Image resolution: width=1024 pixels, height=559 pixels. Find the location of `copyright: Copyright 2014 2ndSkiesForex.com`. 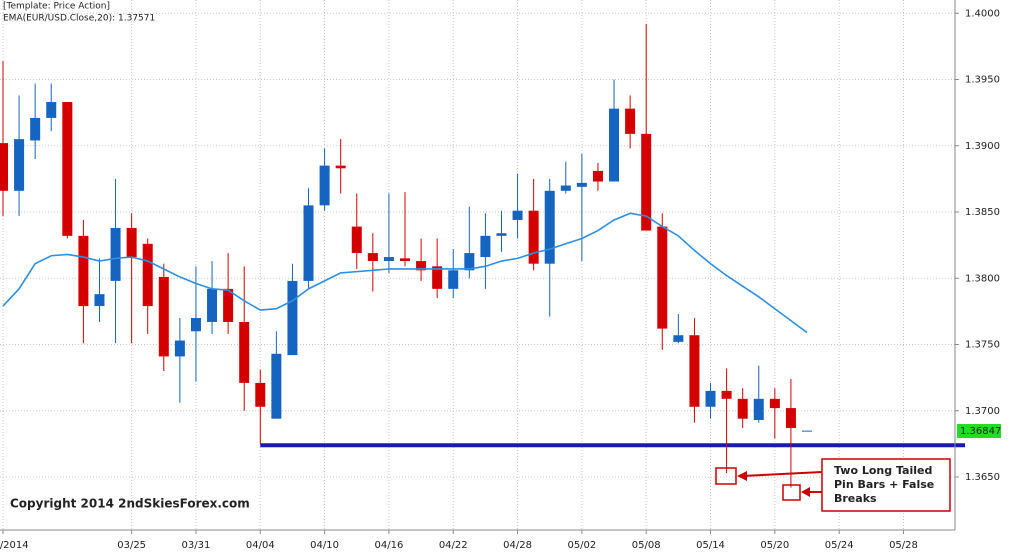

copyright: Copyright 2014 2ndSkiesForex.com is located at coordinates (130, 504).